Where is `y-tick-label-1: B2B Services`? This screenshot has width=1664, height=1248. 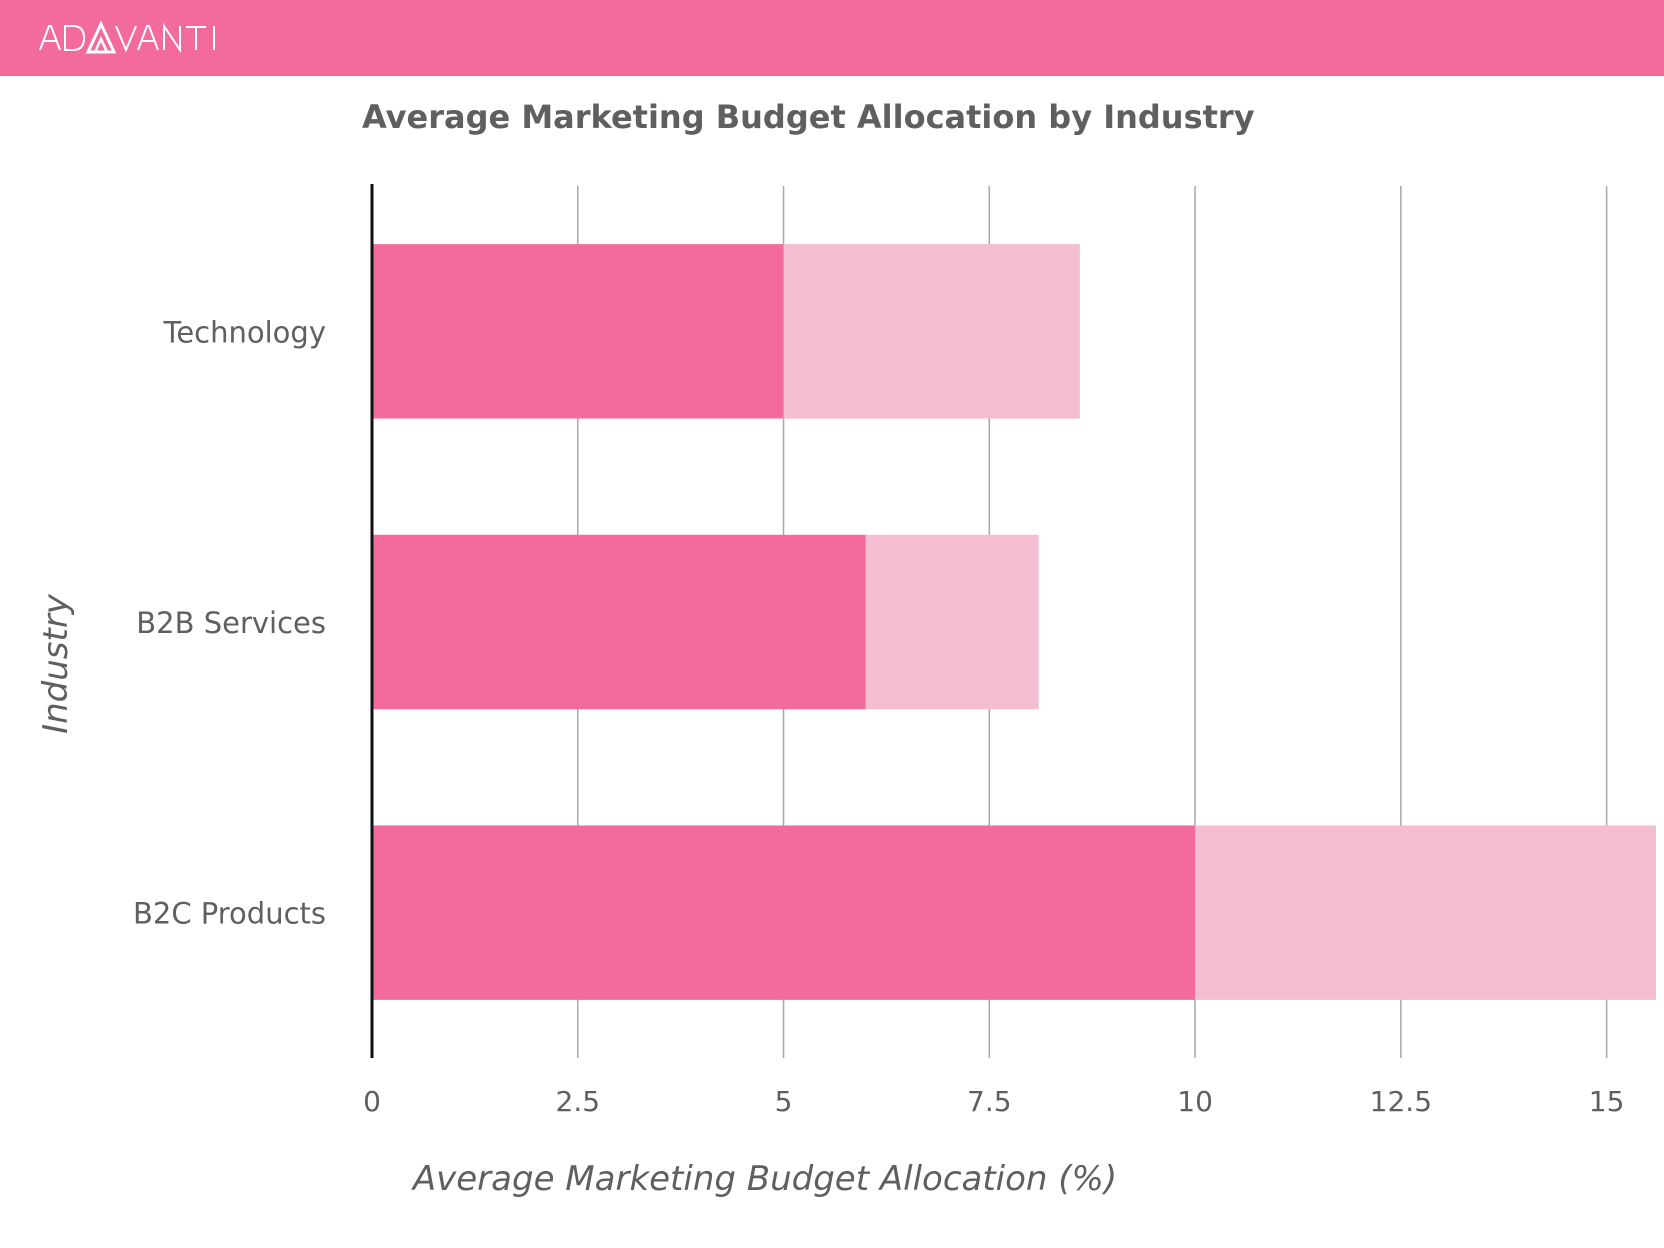 y-tick-label-1: B2B Services is located at coordinates (231, 623).